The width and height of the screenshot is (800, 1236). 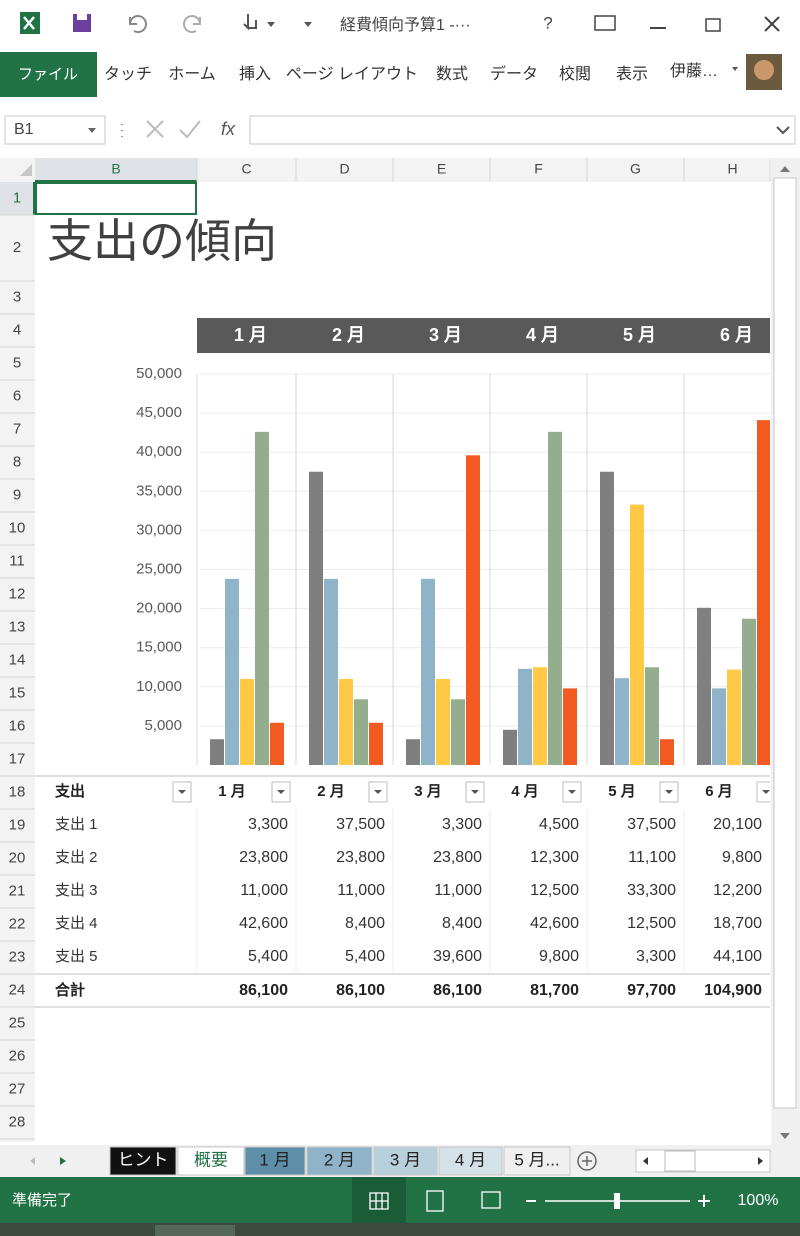 I want to click on column-header: D, so click(x=344, y=169).